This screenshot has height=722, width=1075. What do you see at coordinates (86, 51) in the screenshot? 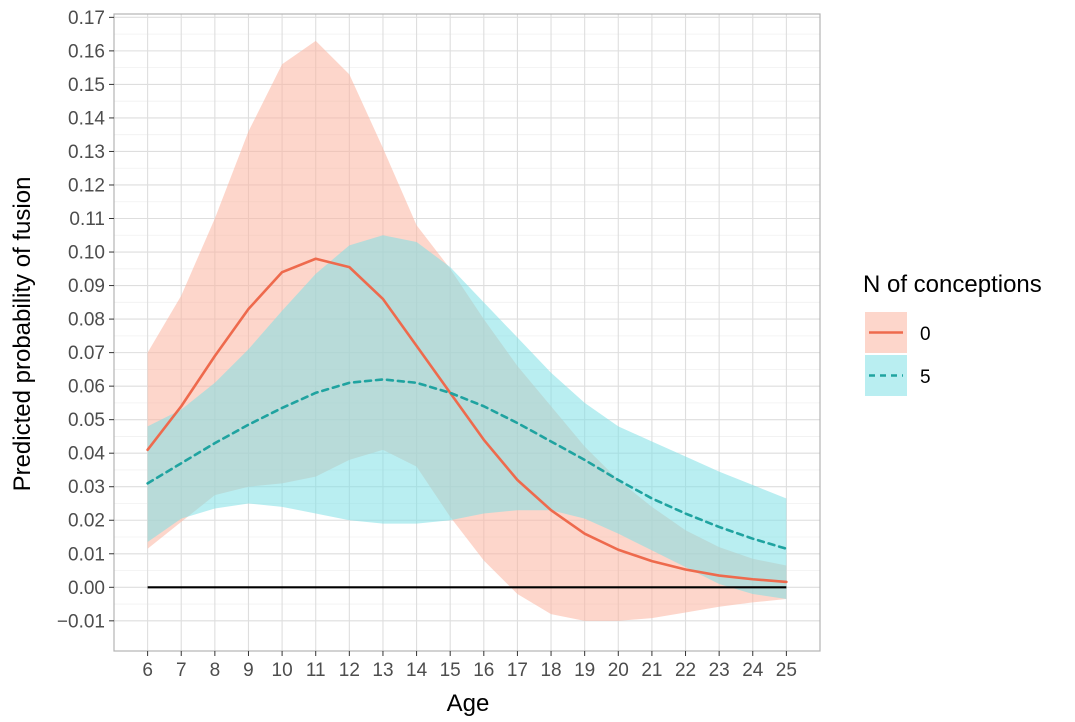
I see `y-tick-label: 0.16` at bounding box center [86, 51].